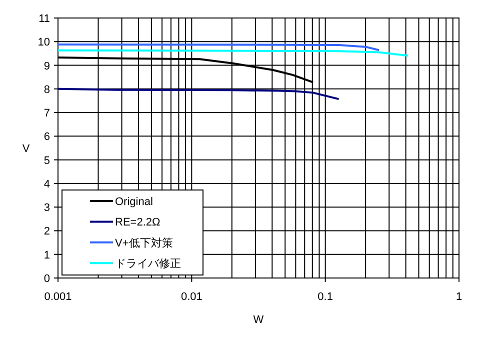 Image resolution: width=490 pixels, height=337 pixels. What do you see at coordinates (144, 243) in the screenshot?
I see `legend-label: V+低下対策` at bounding box center [144, 243].